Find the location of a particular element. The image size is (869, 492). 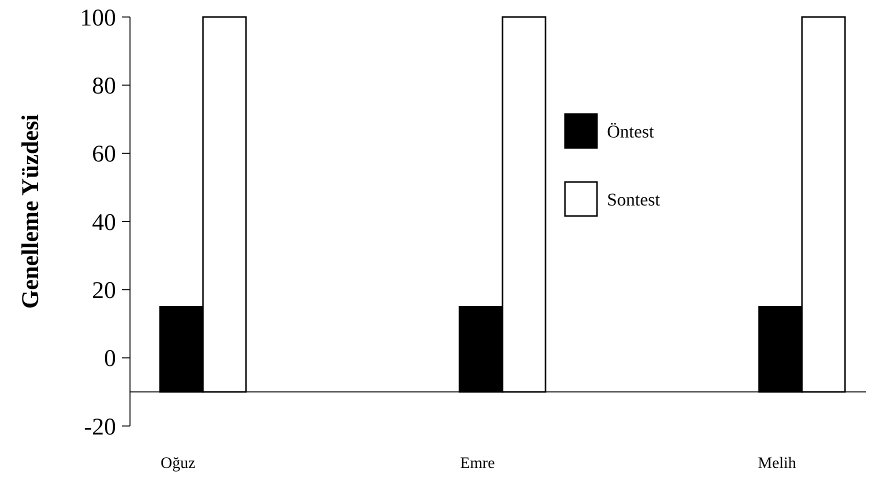

y-tick-label: 60 is located at coordinates (104, 155).